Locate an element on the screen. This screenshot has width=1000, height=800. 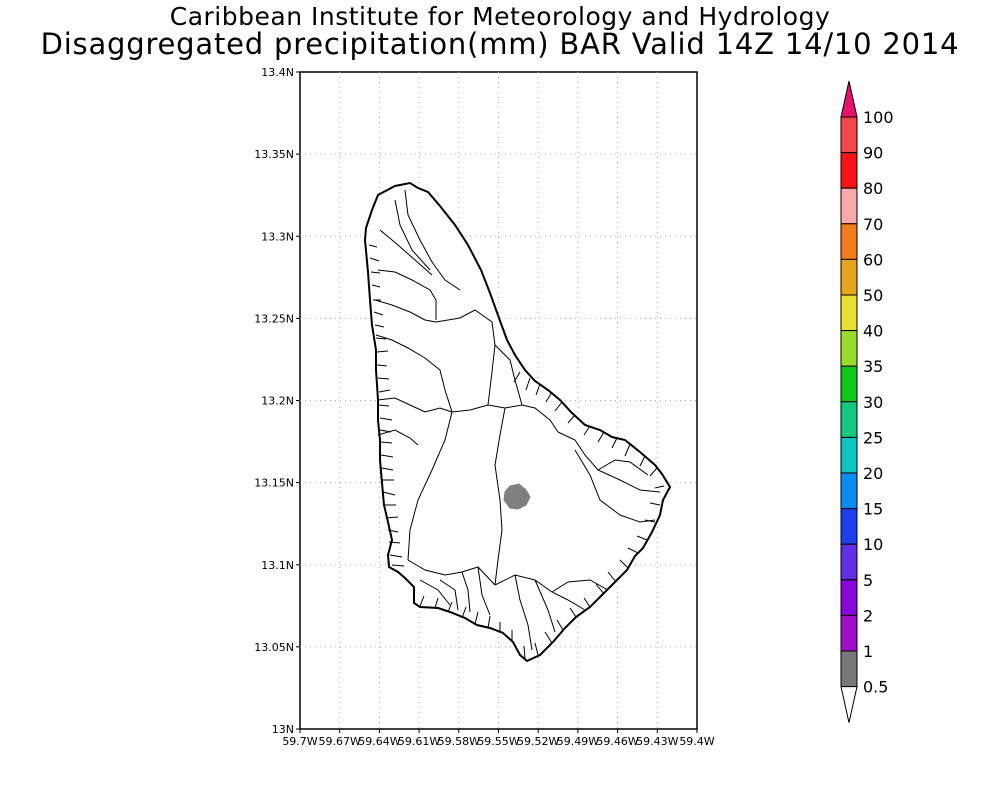
colorbar-label: 10 is located at coordinates (873, 544).